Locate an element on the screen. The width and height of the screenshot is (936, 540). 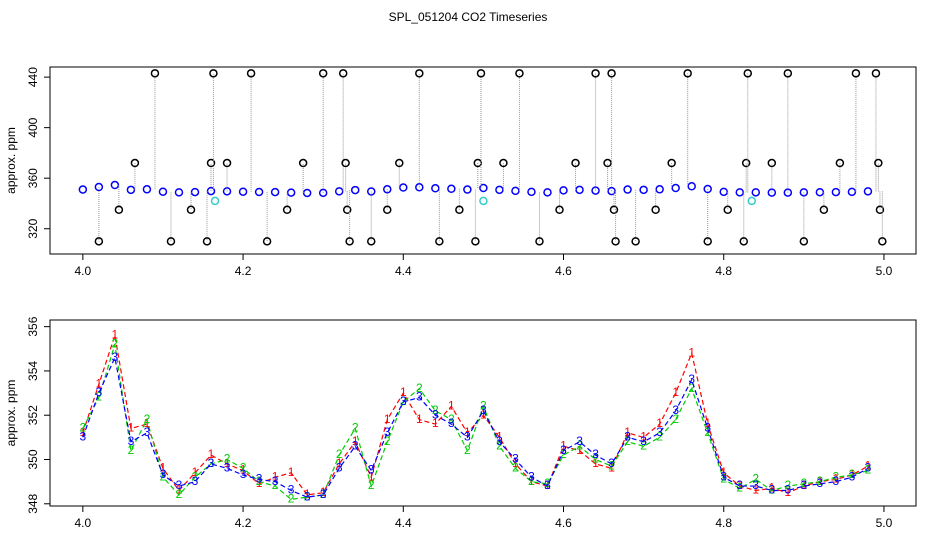
y-tick-label: 356 is located at coordinates (33, 326).